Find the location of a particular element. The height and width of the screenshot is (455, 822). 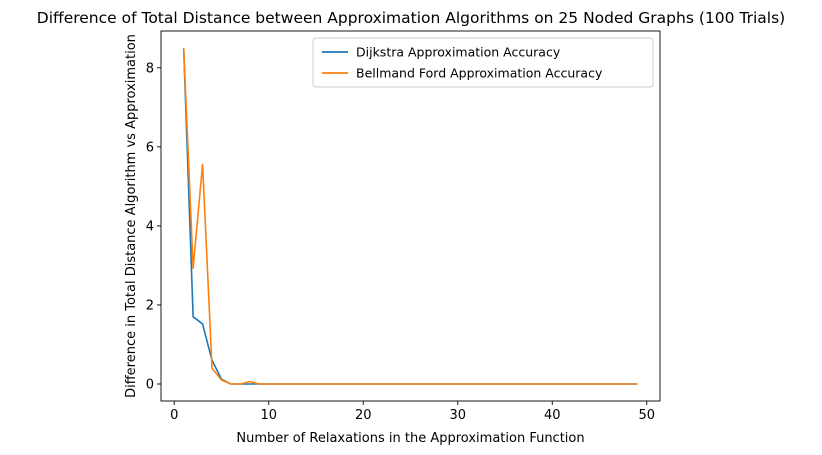

x-axis-ticks: 0 10 20 30 40 50 is located at coordinates (412, 412).